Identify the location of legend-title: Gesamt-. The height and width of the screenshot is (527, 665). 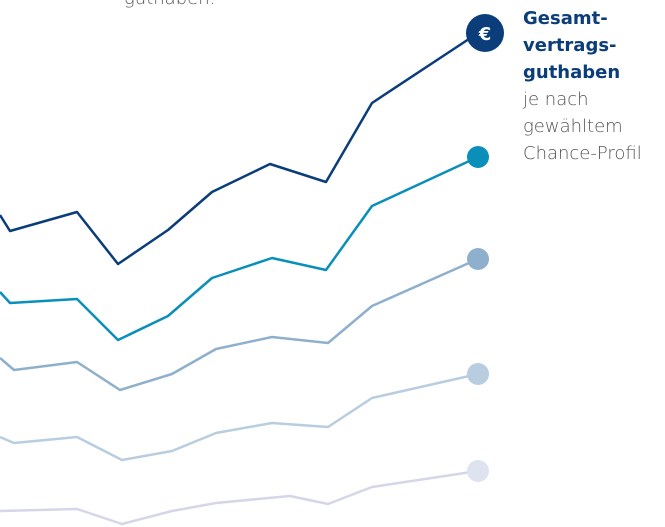
(565, 18).